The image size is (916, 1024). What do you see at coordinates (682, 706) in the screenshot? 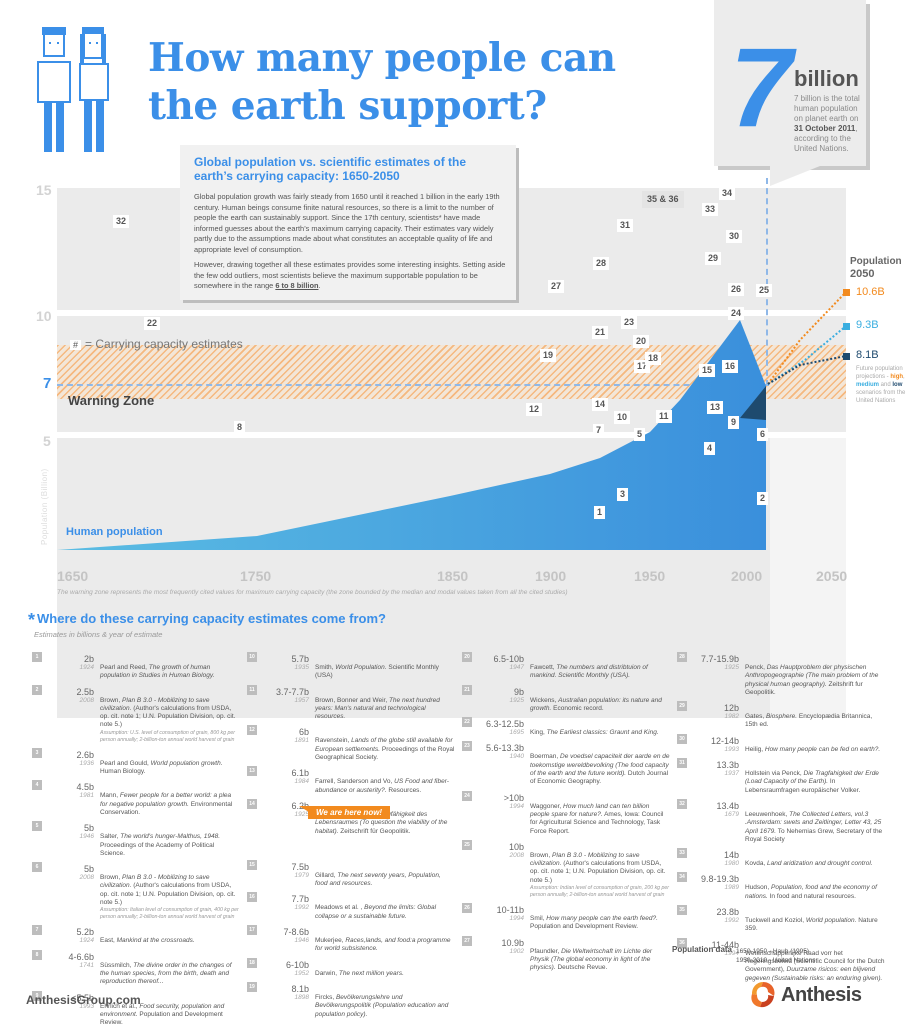
I see `source-number-badge: 29` at bounding box center [682, 706].